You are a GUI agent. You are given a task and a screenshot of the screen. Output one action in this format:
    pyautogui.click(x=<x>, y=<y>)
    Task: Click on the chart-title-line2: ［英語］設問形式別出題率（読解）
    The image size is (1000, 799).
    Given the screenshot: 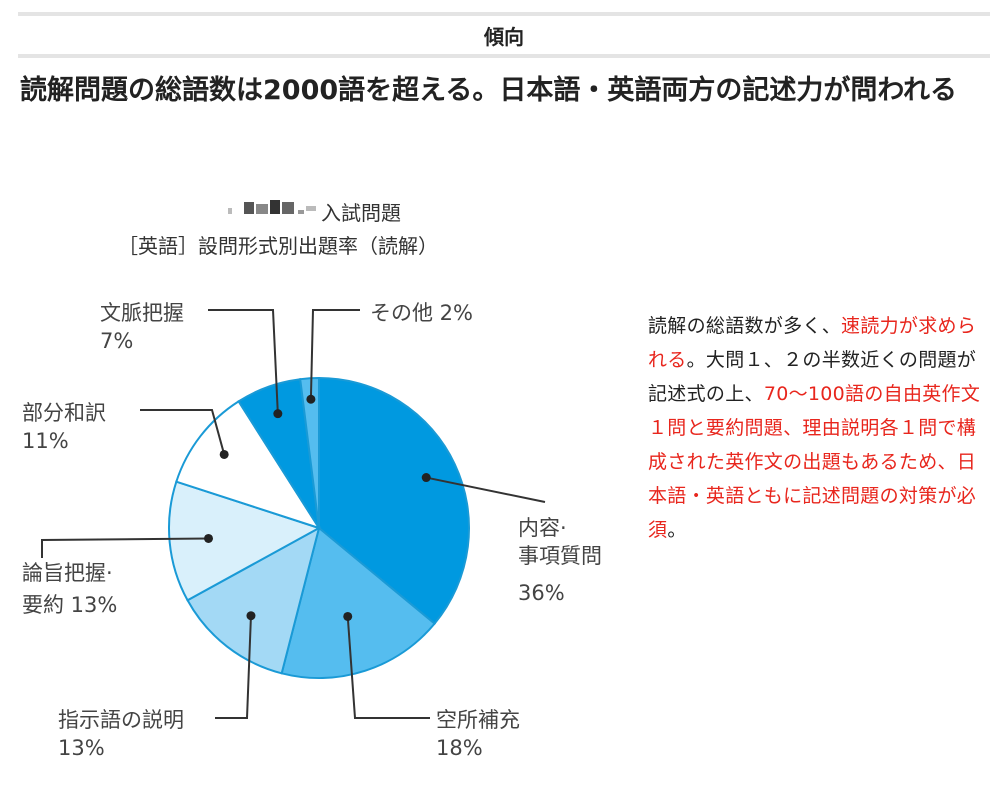 What is the action you would take?
    pyautogui.click(x=278, y=246)
    